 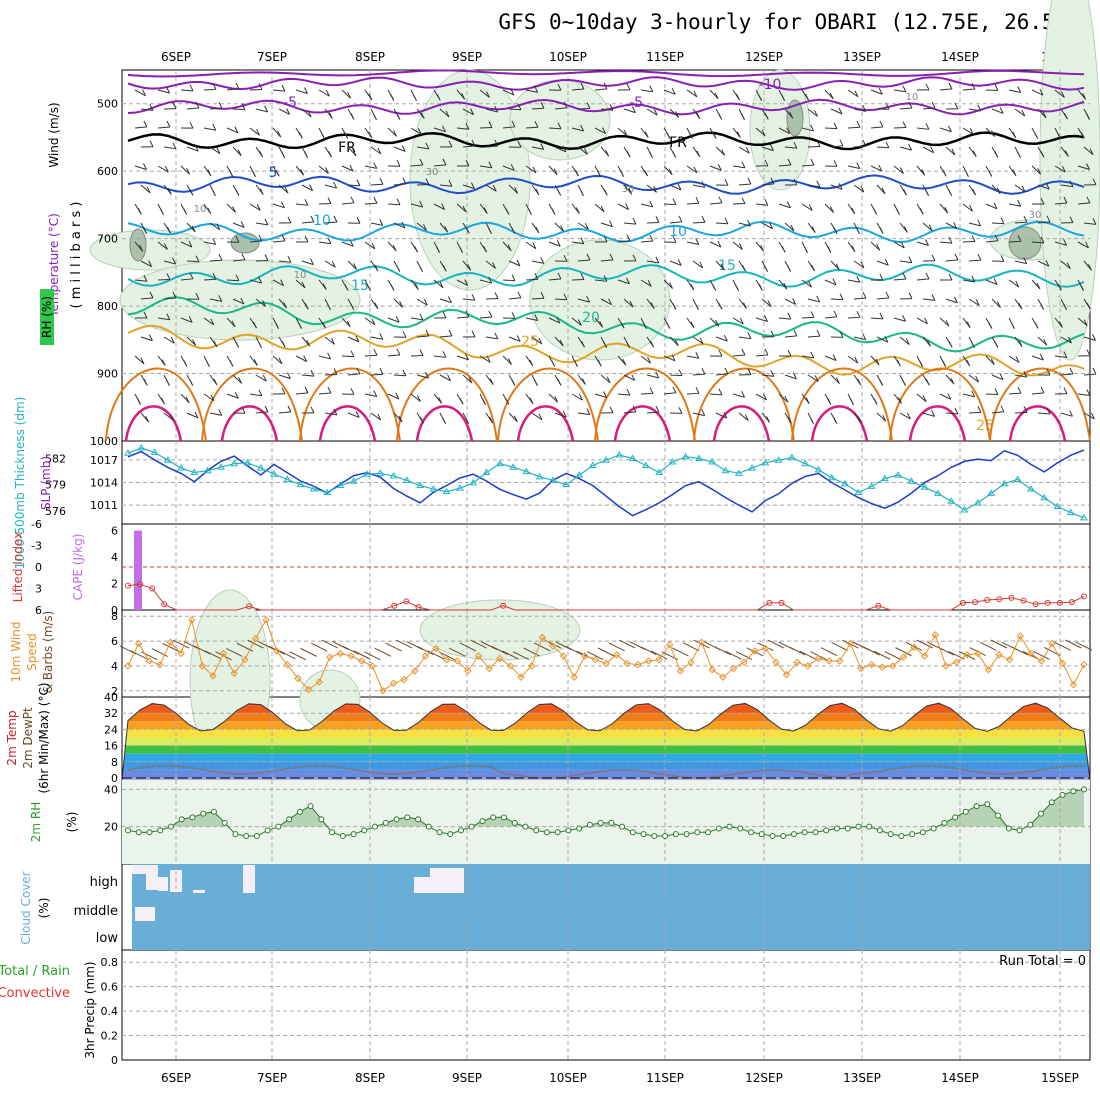 I want to click on rh-tick-label: 40, so click(x=111, y=789).